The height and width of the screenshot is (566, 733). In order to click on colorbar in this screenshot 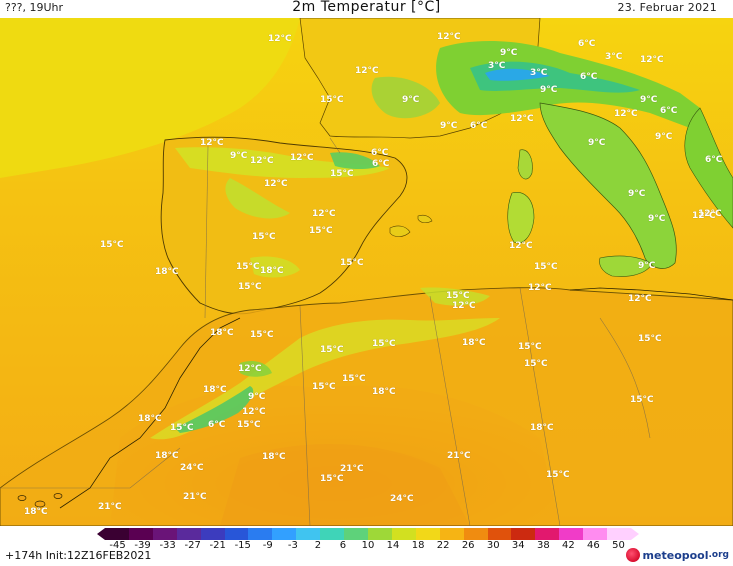, I will do `click(368, 534)`.